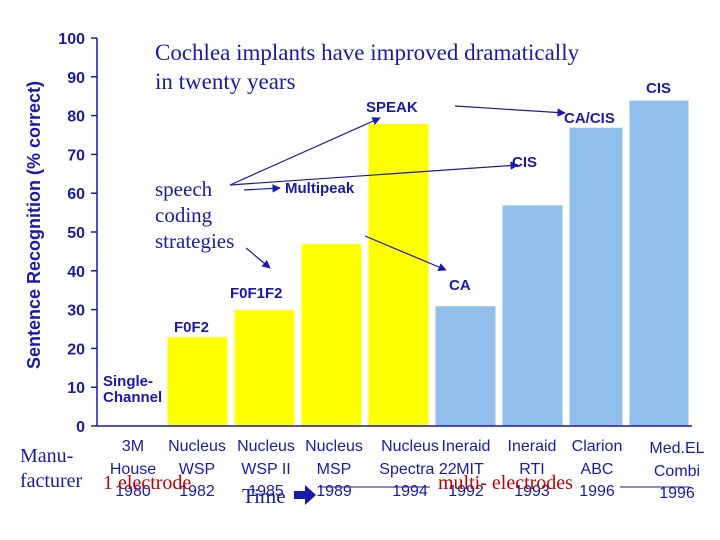  What do you see at coordinates (184, 215) in the screenshot?
I see `strategies-line-2: coding` at bounding box center [184, 215].